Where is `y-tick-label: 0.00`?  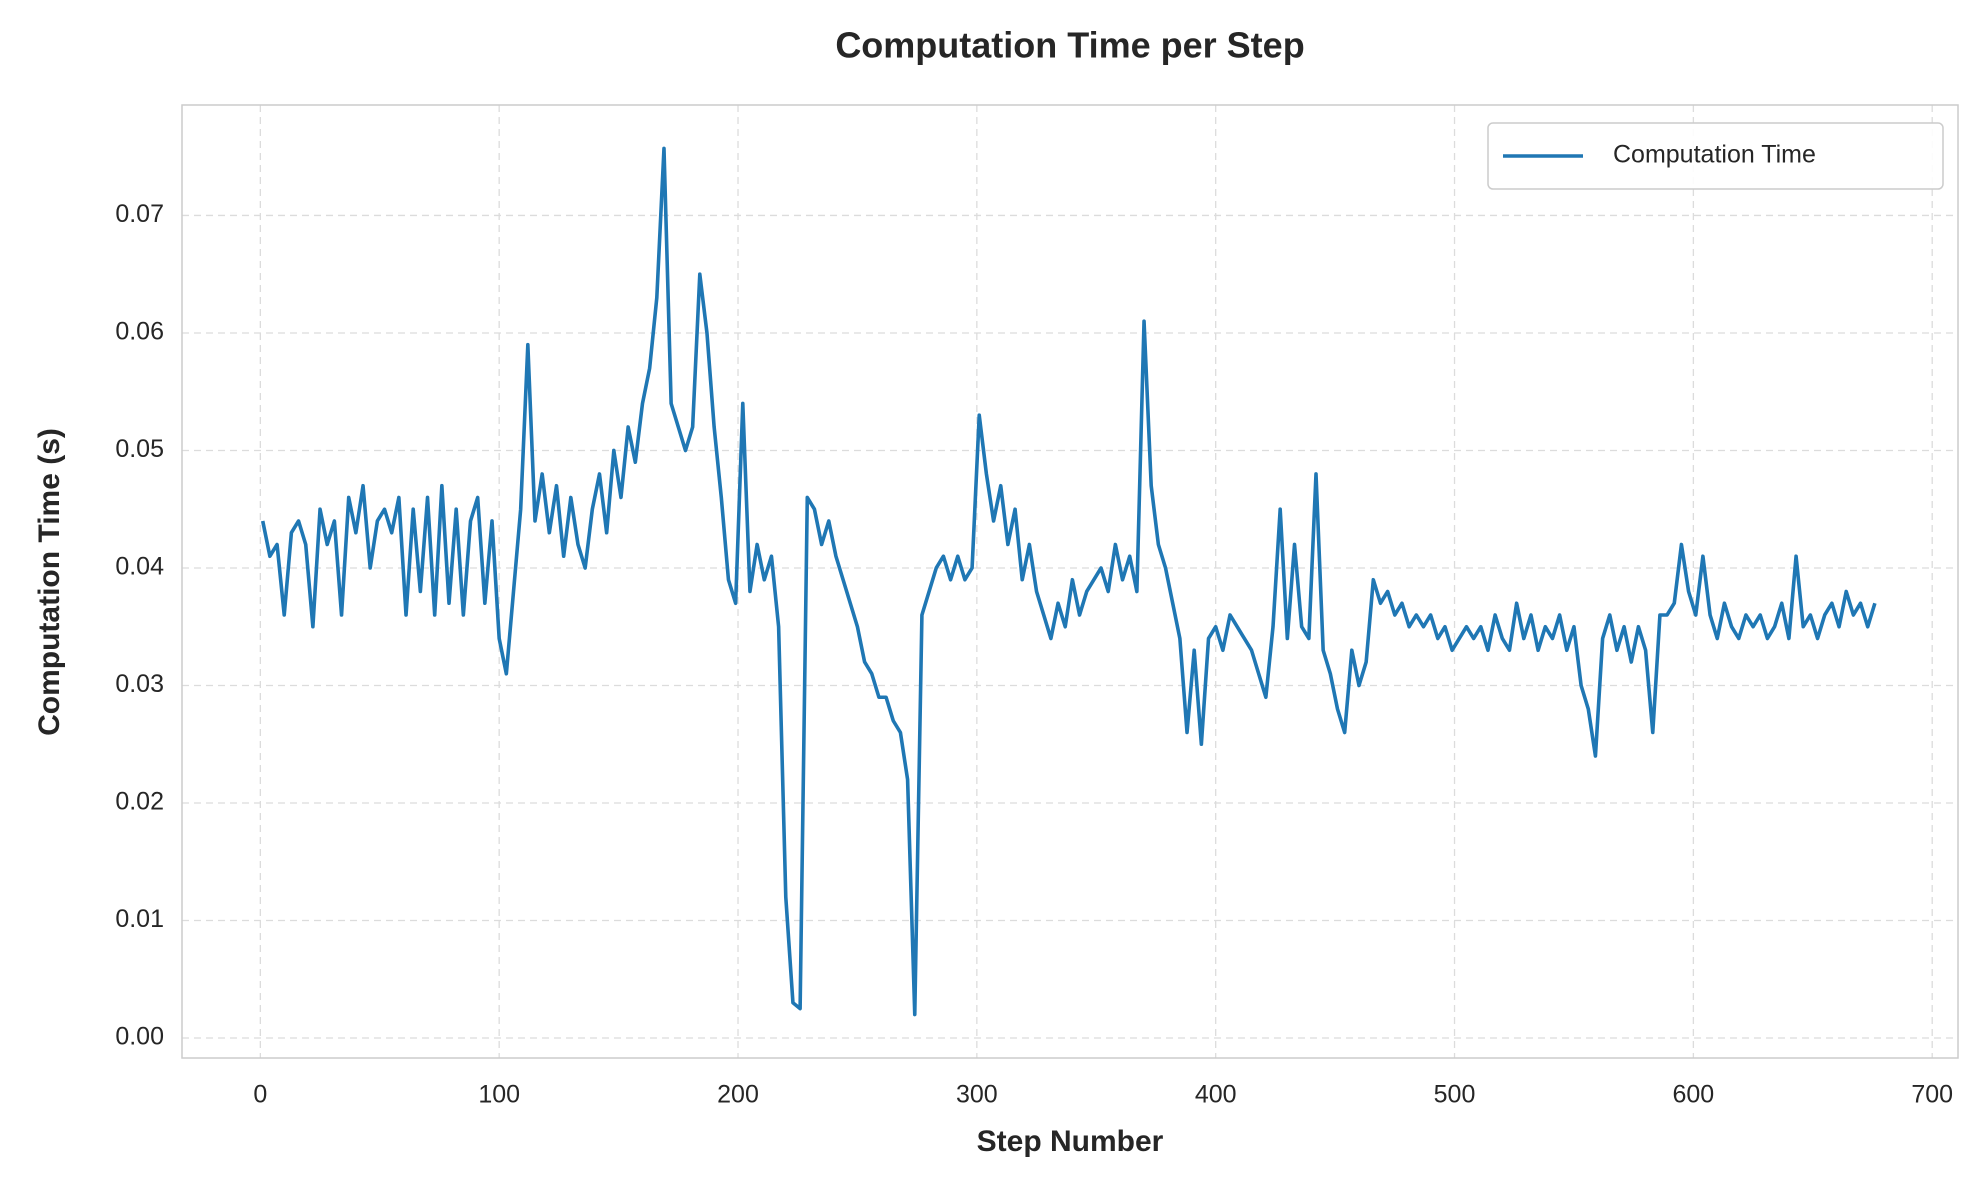
y-tick-label: 0.00 is located at coordinates (139, 1037).